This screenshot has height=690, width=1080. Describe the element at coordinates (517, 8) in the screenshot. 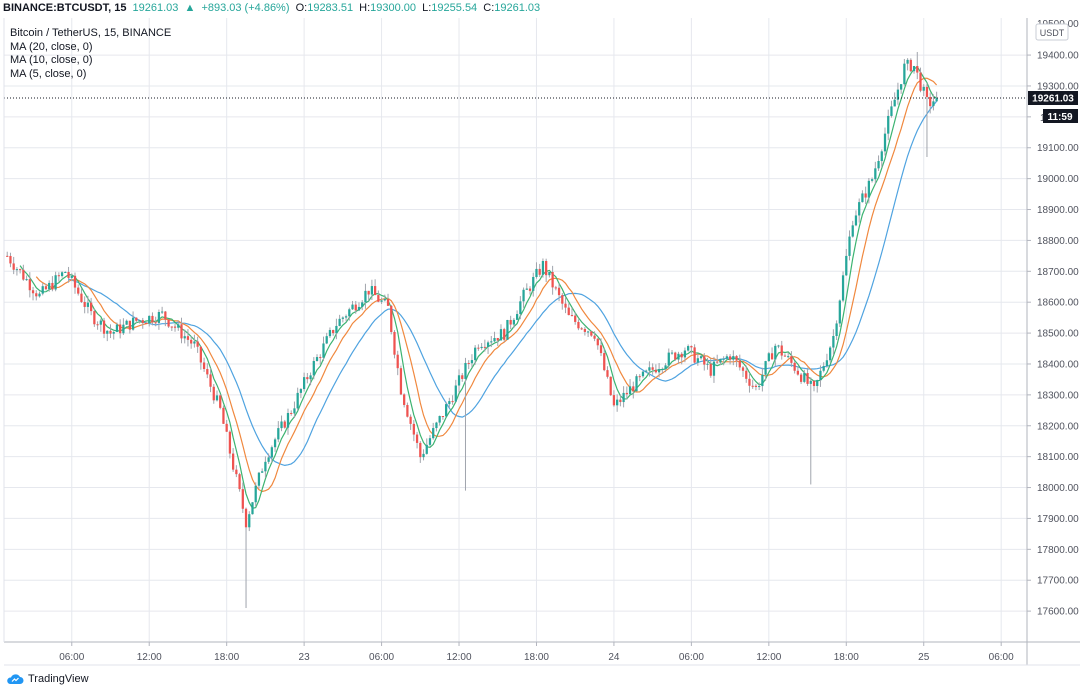

I see `close-value: 19261.03` at that location.